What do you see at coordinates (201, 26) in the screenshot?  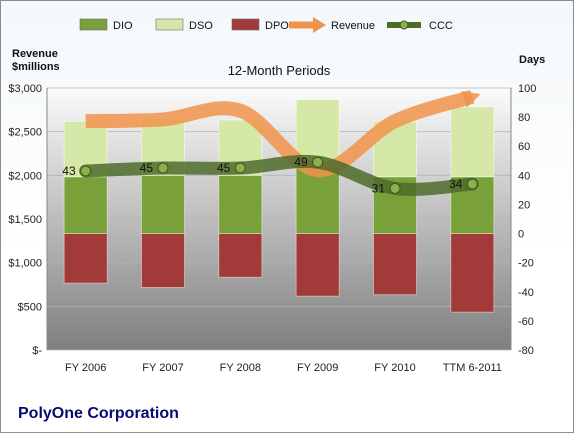 I see `legend-label: DSO` at bounding box center [201, 26].